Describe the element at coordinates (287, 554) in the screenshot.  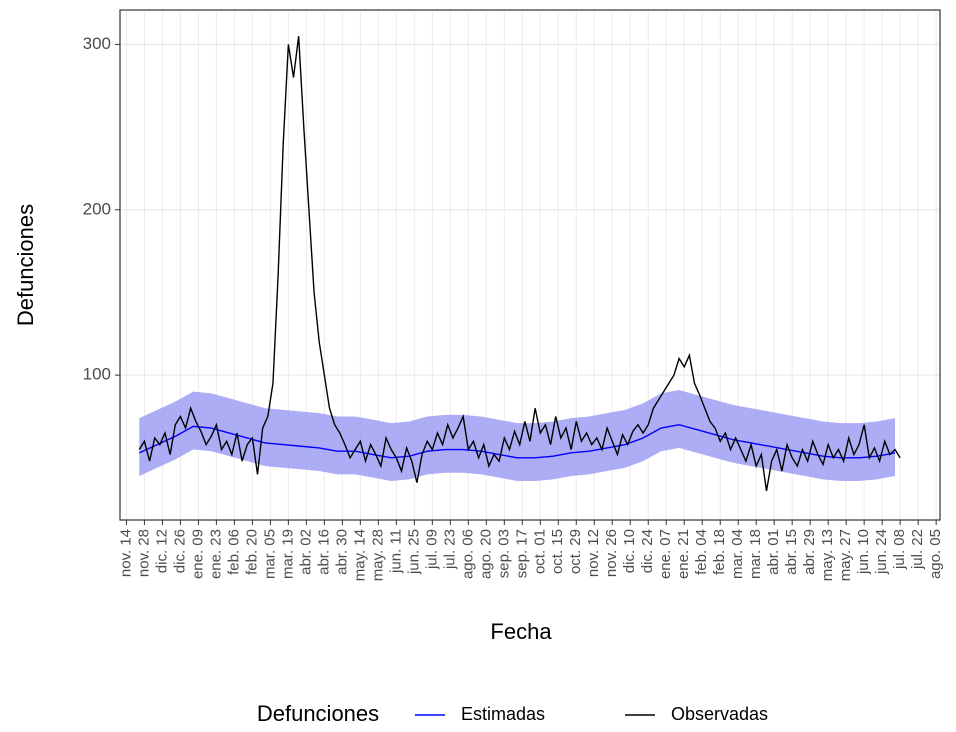
I see `x-tick-label: mar. 19` at that location.